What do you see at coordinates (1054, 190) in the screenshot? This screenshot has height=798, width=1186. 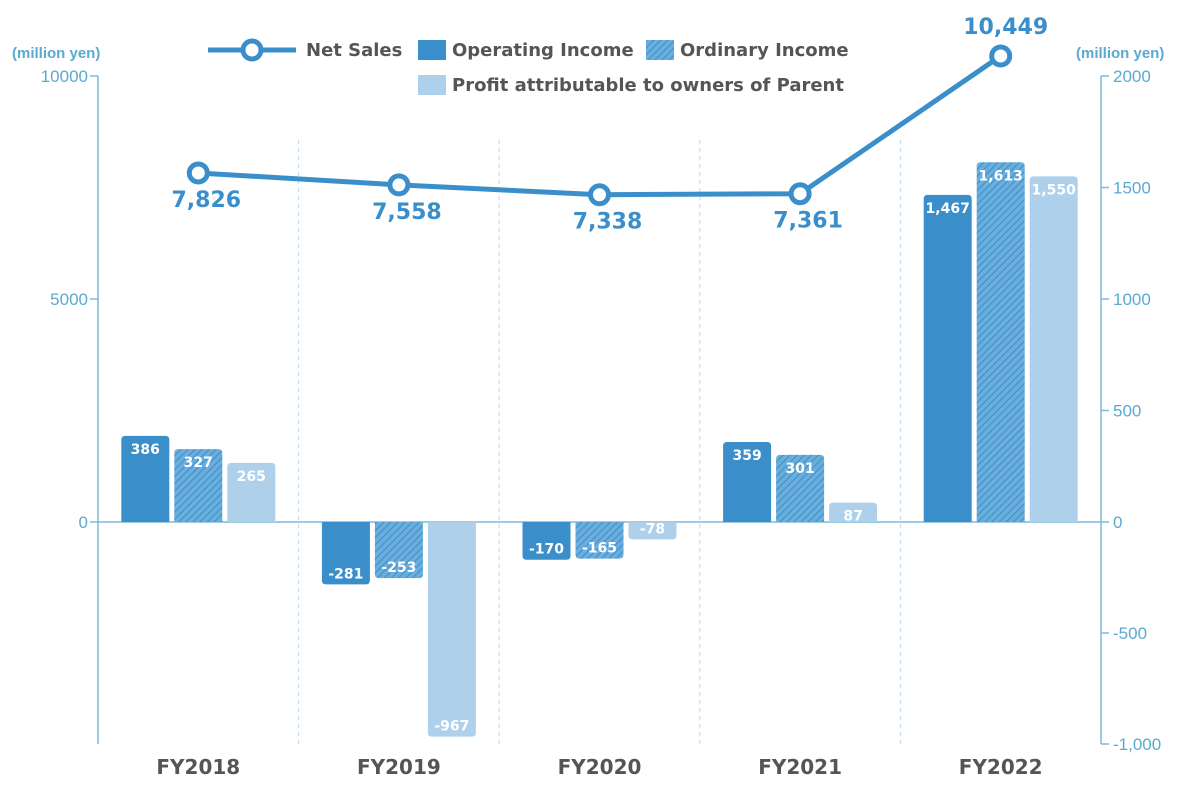 I see `profit-label: 1,550` at bounding box center [1054, 190].